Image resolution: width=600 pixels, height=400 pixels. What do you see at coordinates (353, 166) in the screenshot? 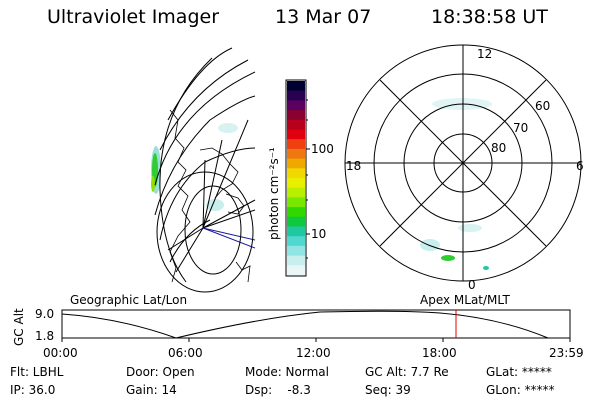
I see `mlt-label-18: 18` at bounding box center [353, 166].